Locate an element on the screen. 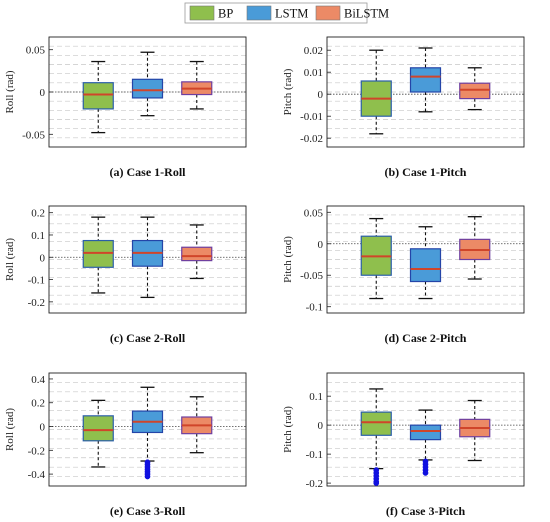  panel-caption: (a) Case 1-Roll is located at coordinates (148, 172).